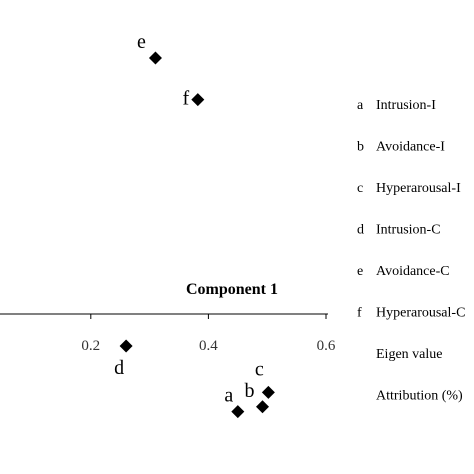  What do you see at coordinates (238, 412) in the screenshot?
I see `data-point-a` at bounding box center [238, 412].